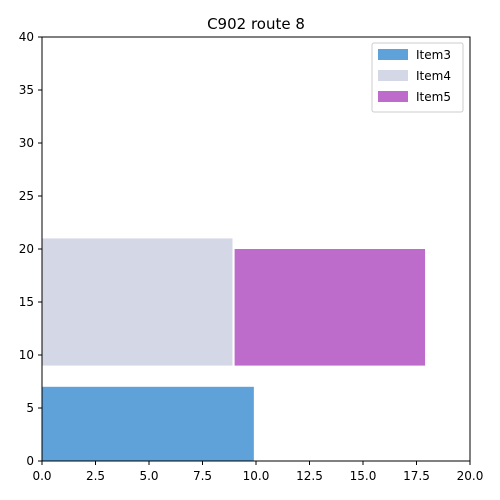  What do you see at coordinates (363, 476) in the screenshot?
I see `x-tick-label: 15.0` at bounding box center [363, 476].